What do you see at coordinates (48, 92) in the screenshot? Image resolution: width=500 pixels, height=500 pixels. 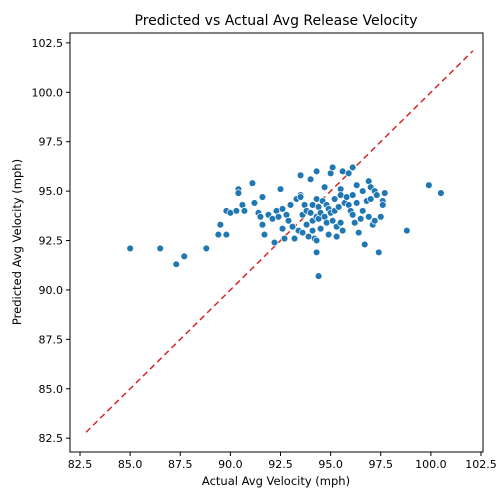 I see `y-tick-label: 100.0` at bounding box center [48, 92].